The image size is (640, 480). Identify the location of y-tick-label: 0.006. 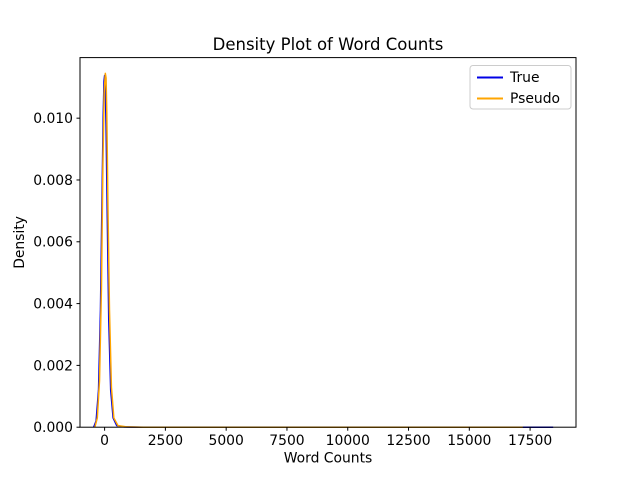
(53, 243).